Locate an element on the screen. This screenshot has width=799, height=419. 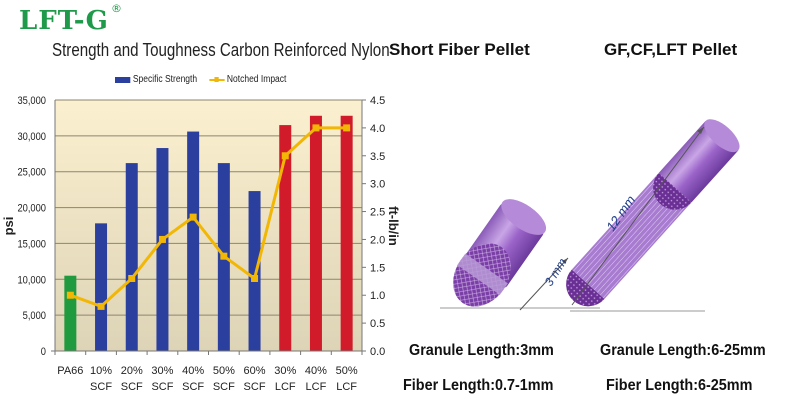
short-fiber-pellet-icon is located at coordinates (520, 254).